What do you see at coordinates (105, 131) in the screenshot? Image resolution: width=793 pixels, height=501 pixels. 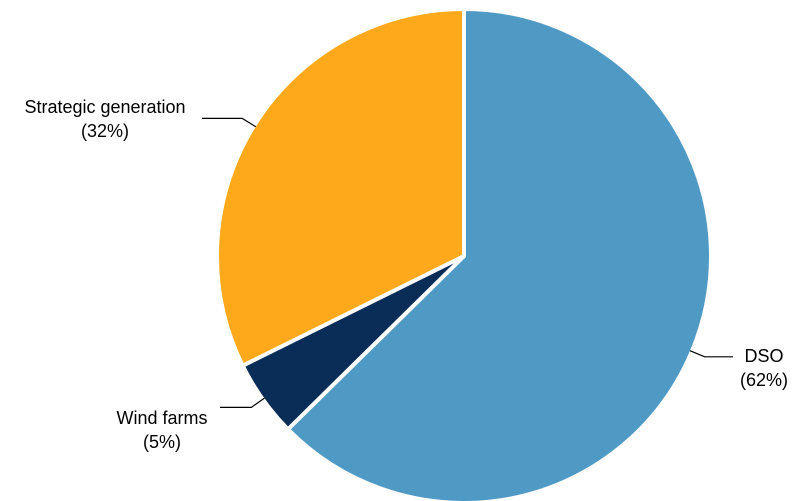 I see `slice-label-strategic-generation-value: (32%)` at bounding box center [105, 131].